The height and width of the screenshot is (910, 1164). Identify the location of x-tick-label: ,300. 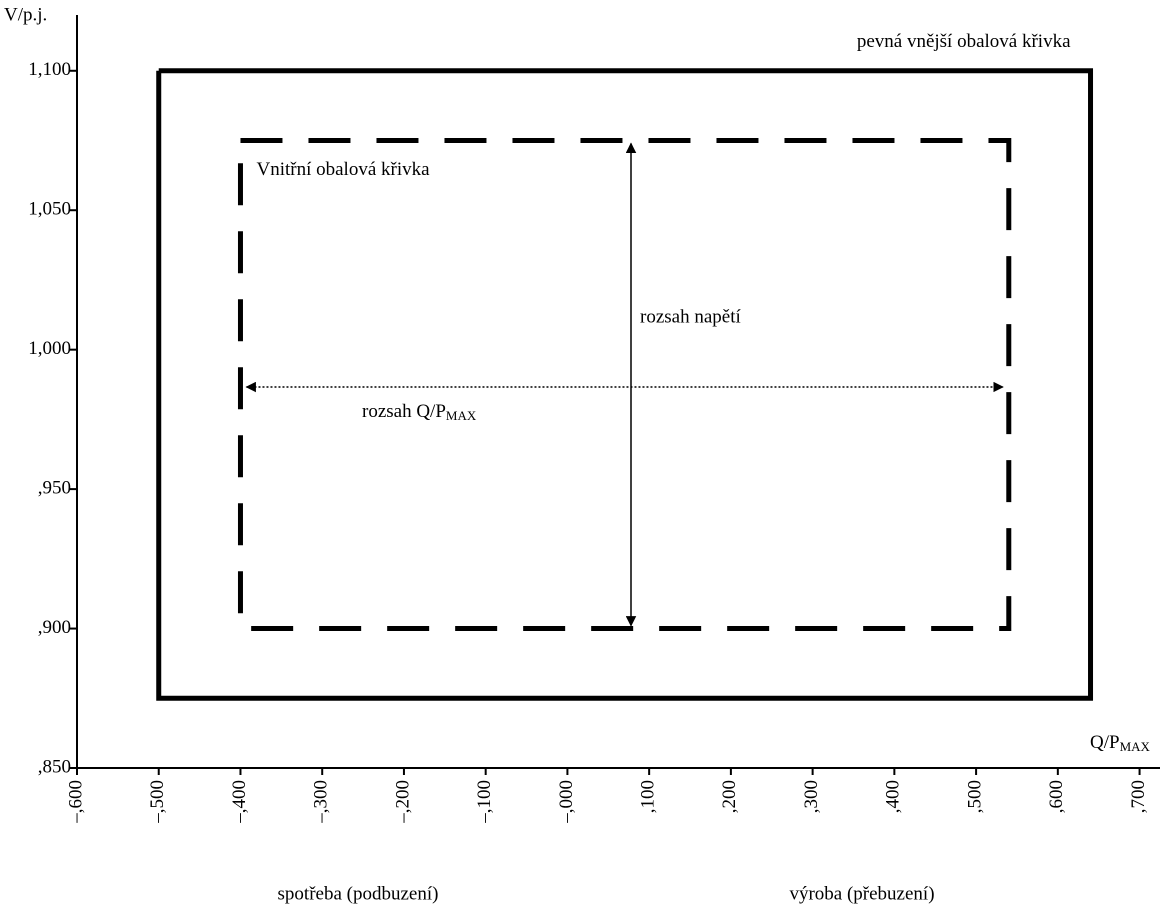
(811, 796).